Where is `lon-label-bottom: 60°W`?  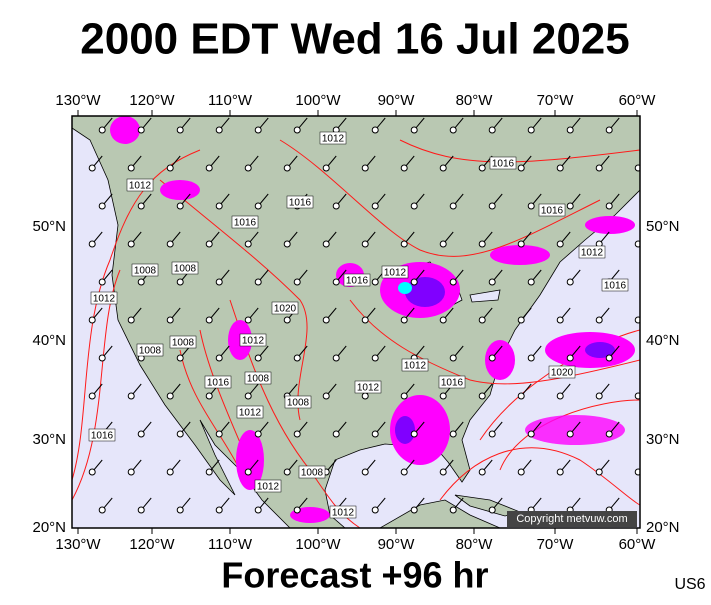
lon-label-bottom: 60°W is located at coordinates (638, 544).